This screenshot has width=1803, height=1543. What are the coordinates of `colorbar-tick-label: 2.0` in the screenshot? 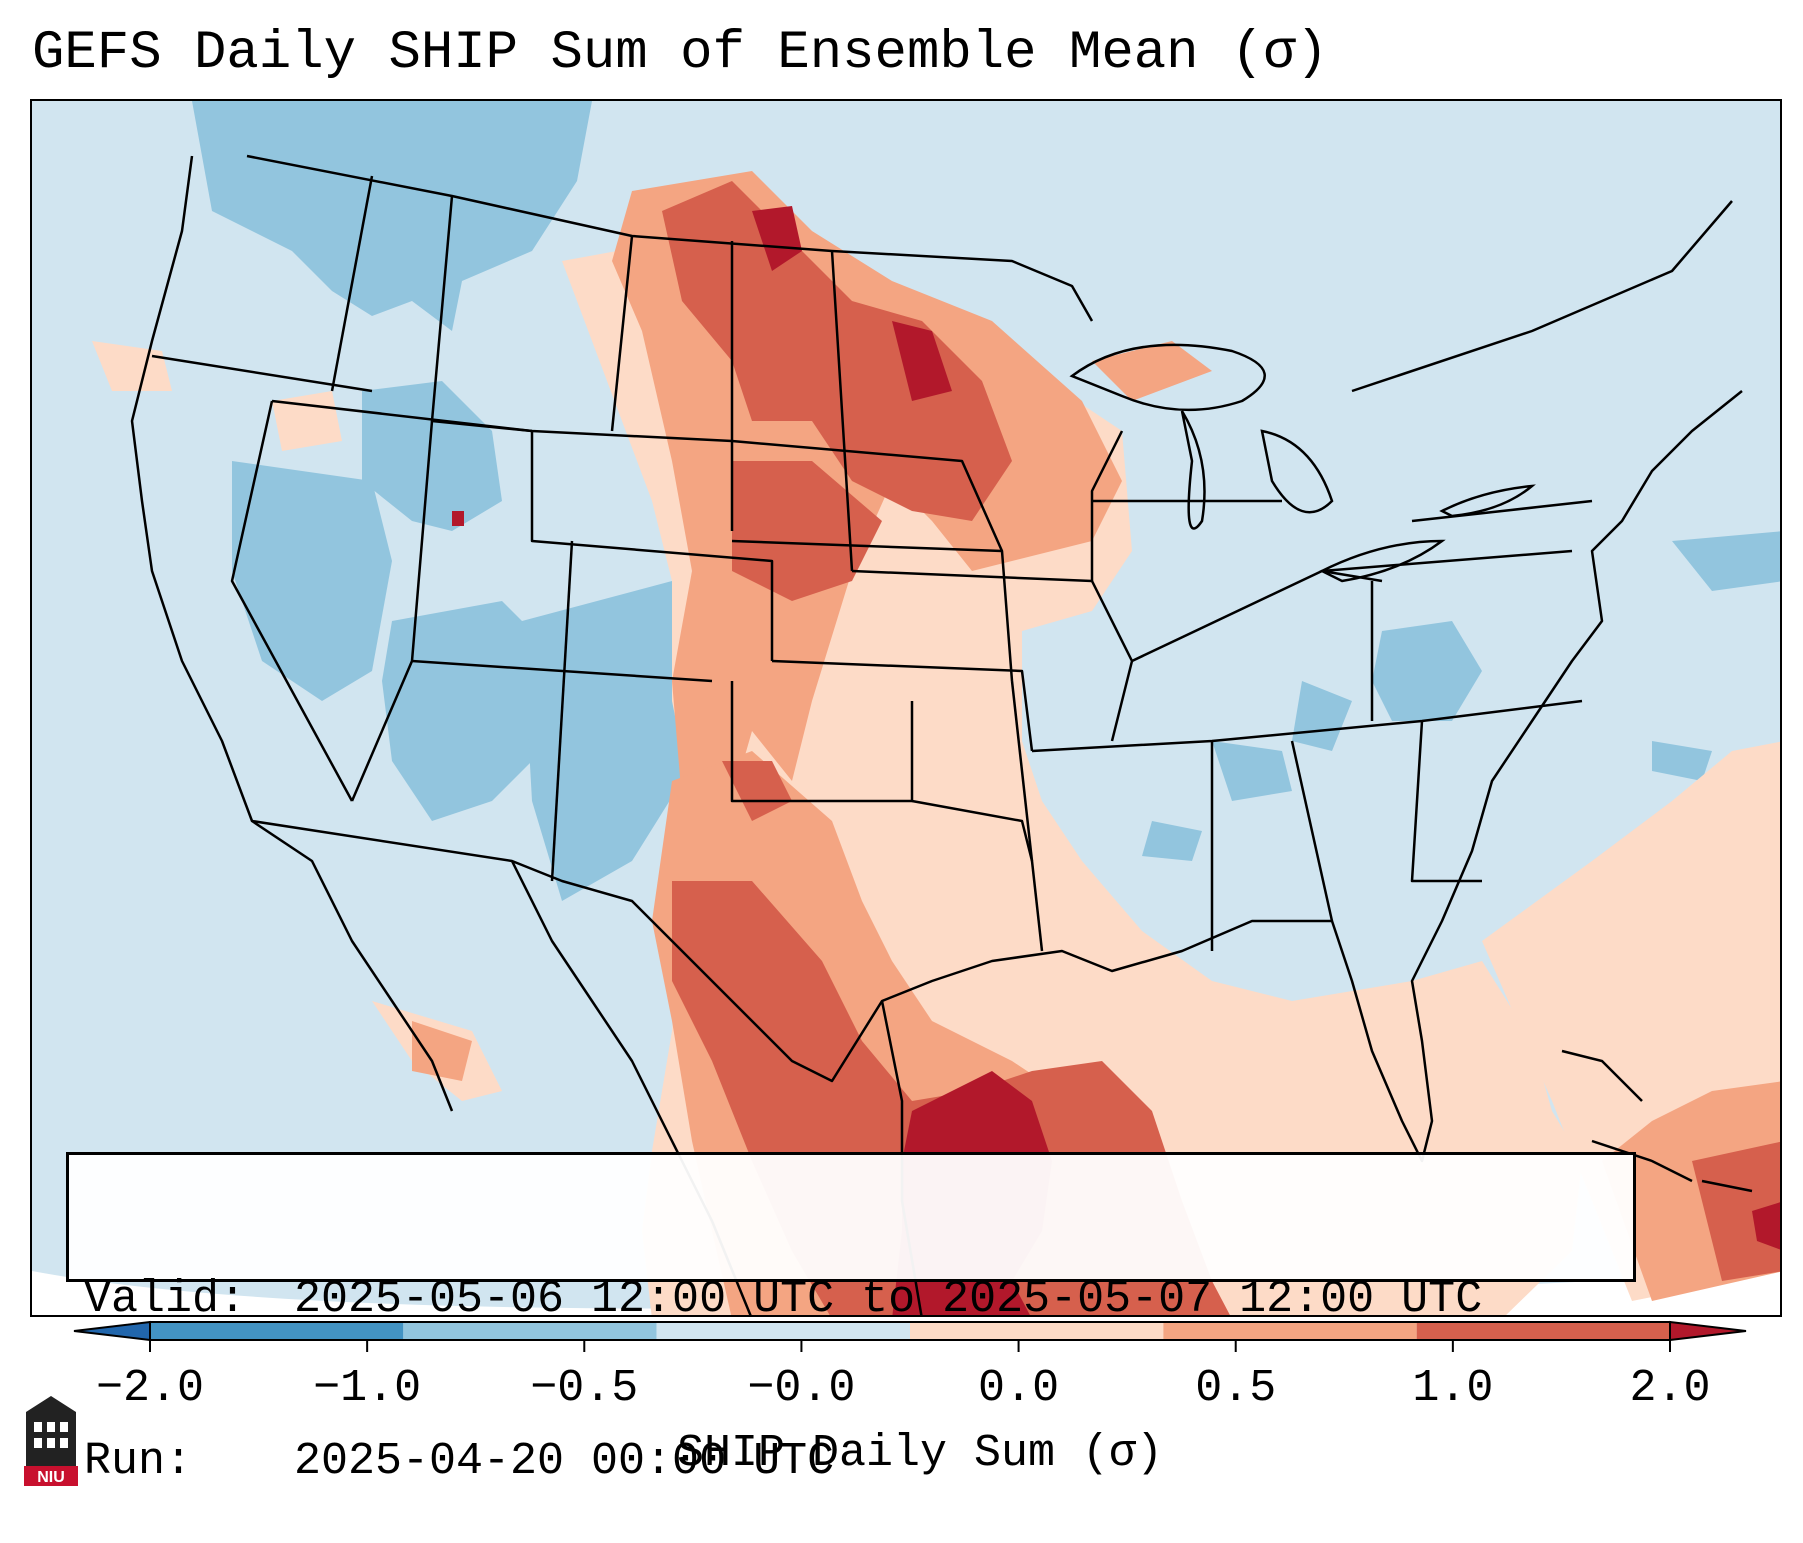 It's located at (1670, 1388).